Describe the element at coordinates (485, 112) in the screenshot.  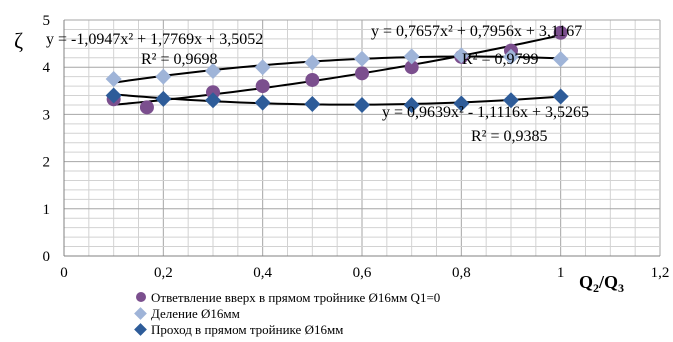
I see `trend-equation-prokhod: y = 0,9639x² - 1,1116x + 3,5265` at that location.